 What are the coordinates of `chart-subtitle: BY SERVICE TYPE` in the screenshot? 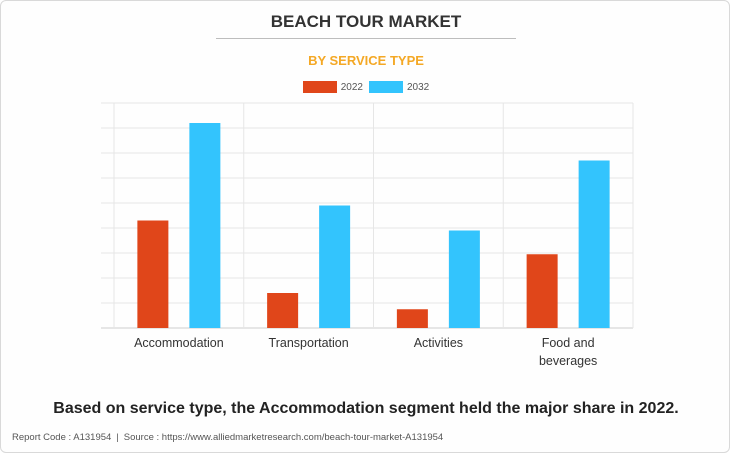 It's located at (366, 60).